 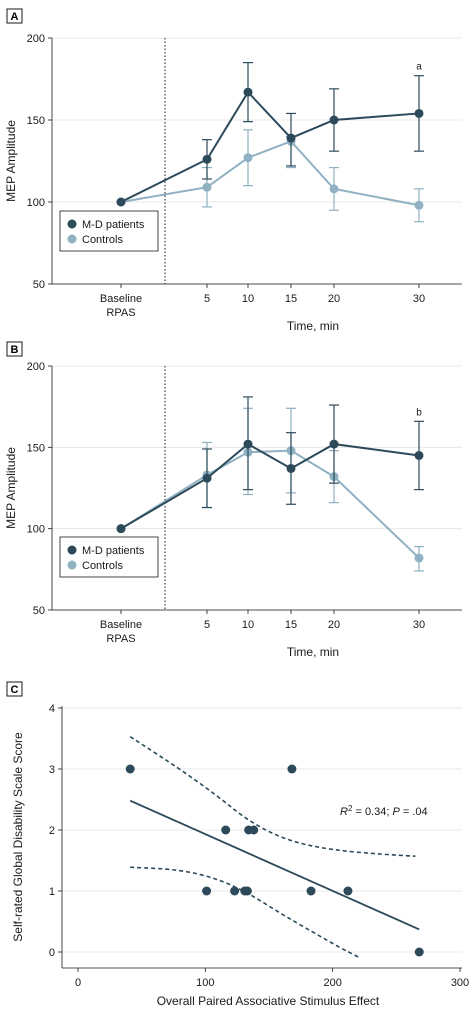 I want to click on confidence-band-upper, so click(x=272, y=796).